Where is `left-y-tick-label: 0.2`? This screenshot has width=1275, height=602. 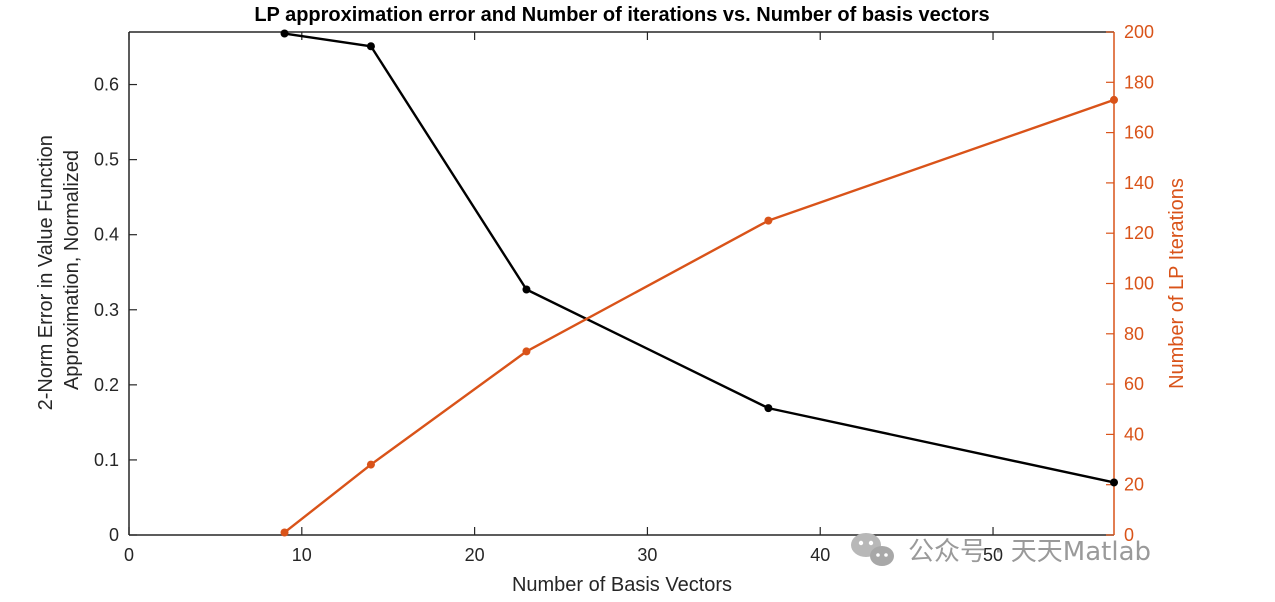 left-y-tick-label: 0.2 is located at coordinates (106, 385).